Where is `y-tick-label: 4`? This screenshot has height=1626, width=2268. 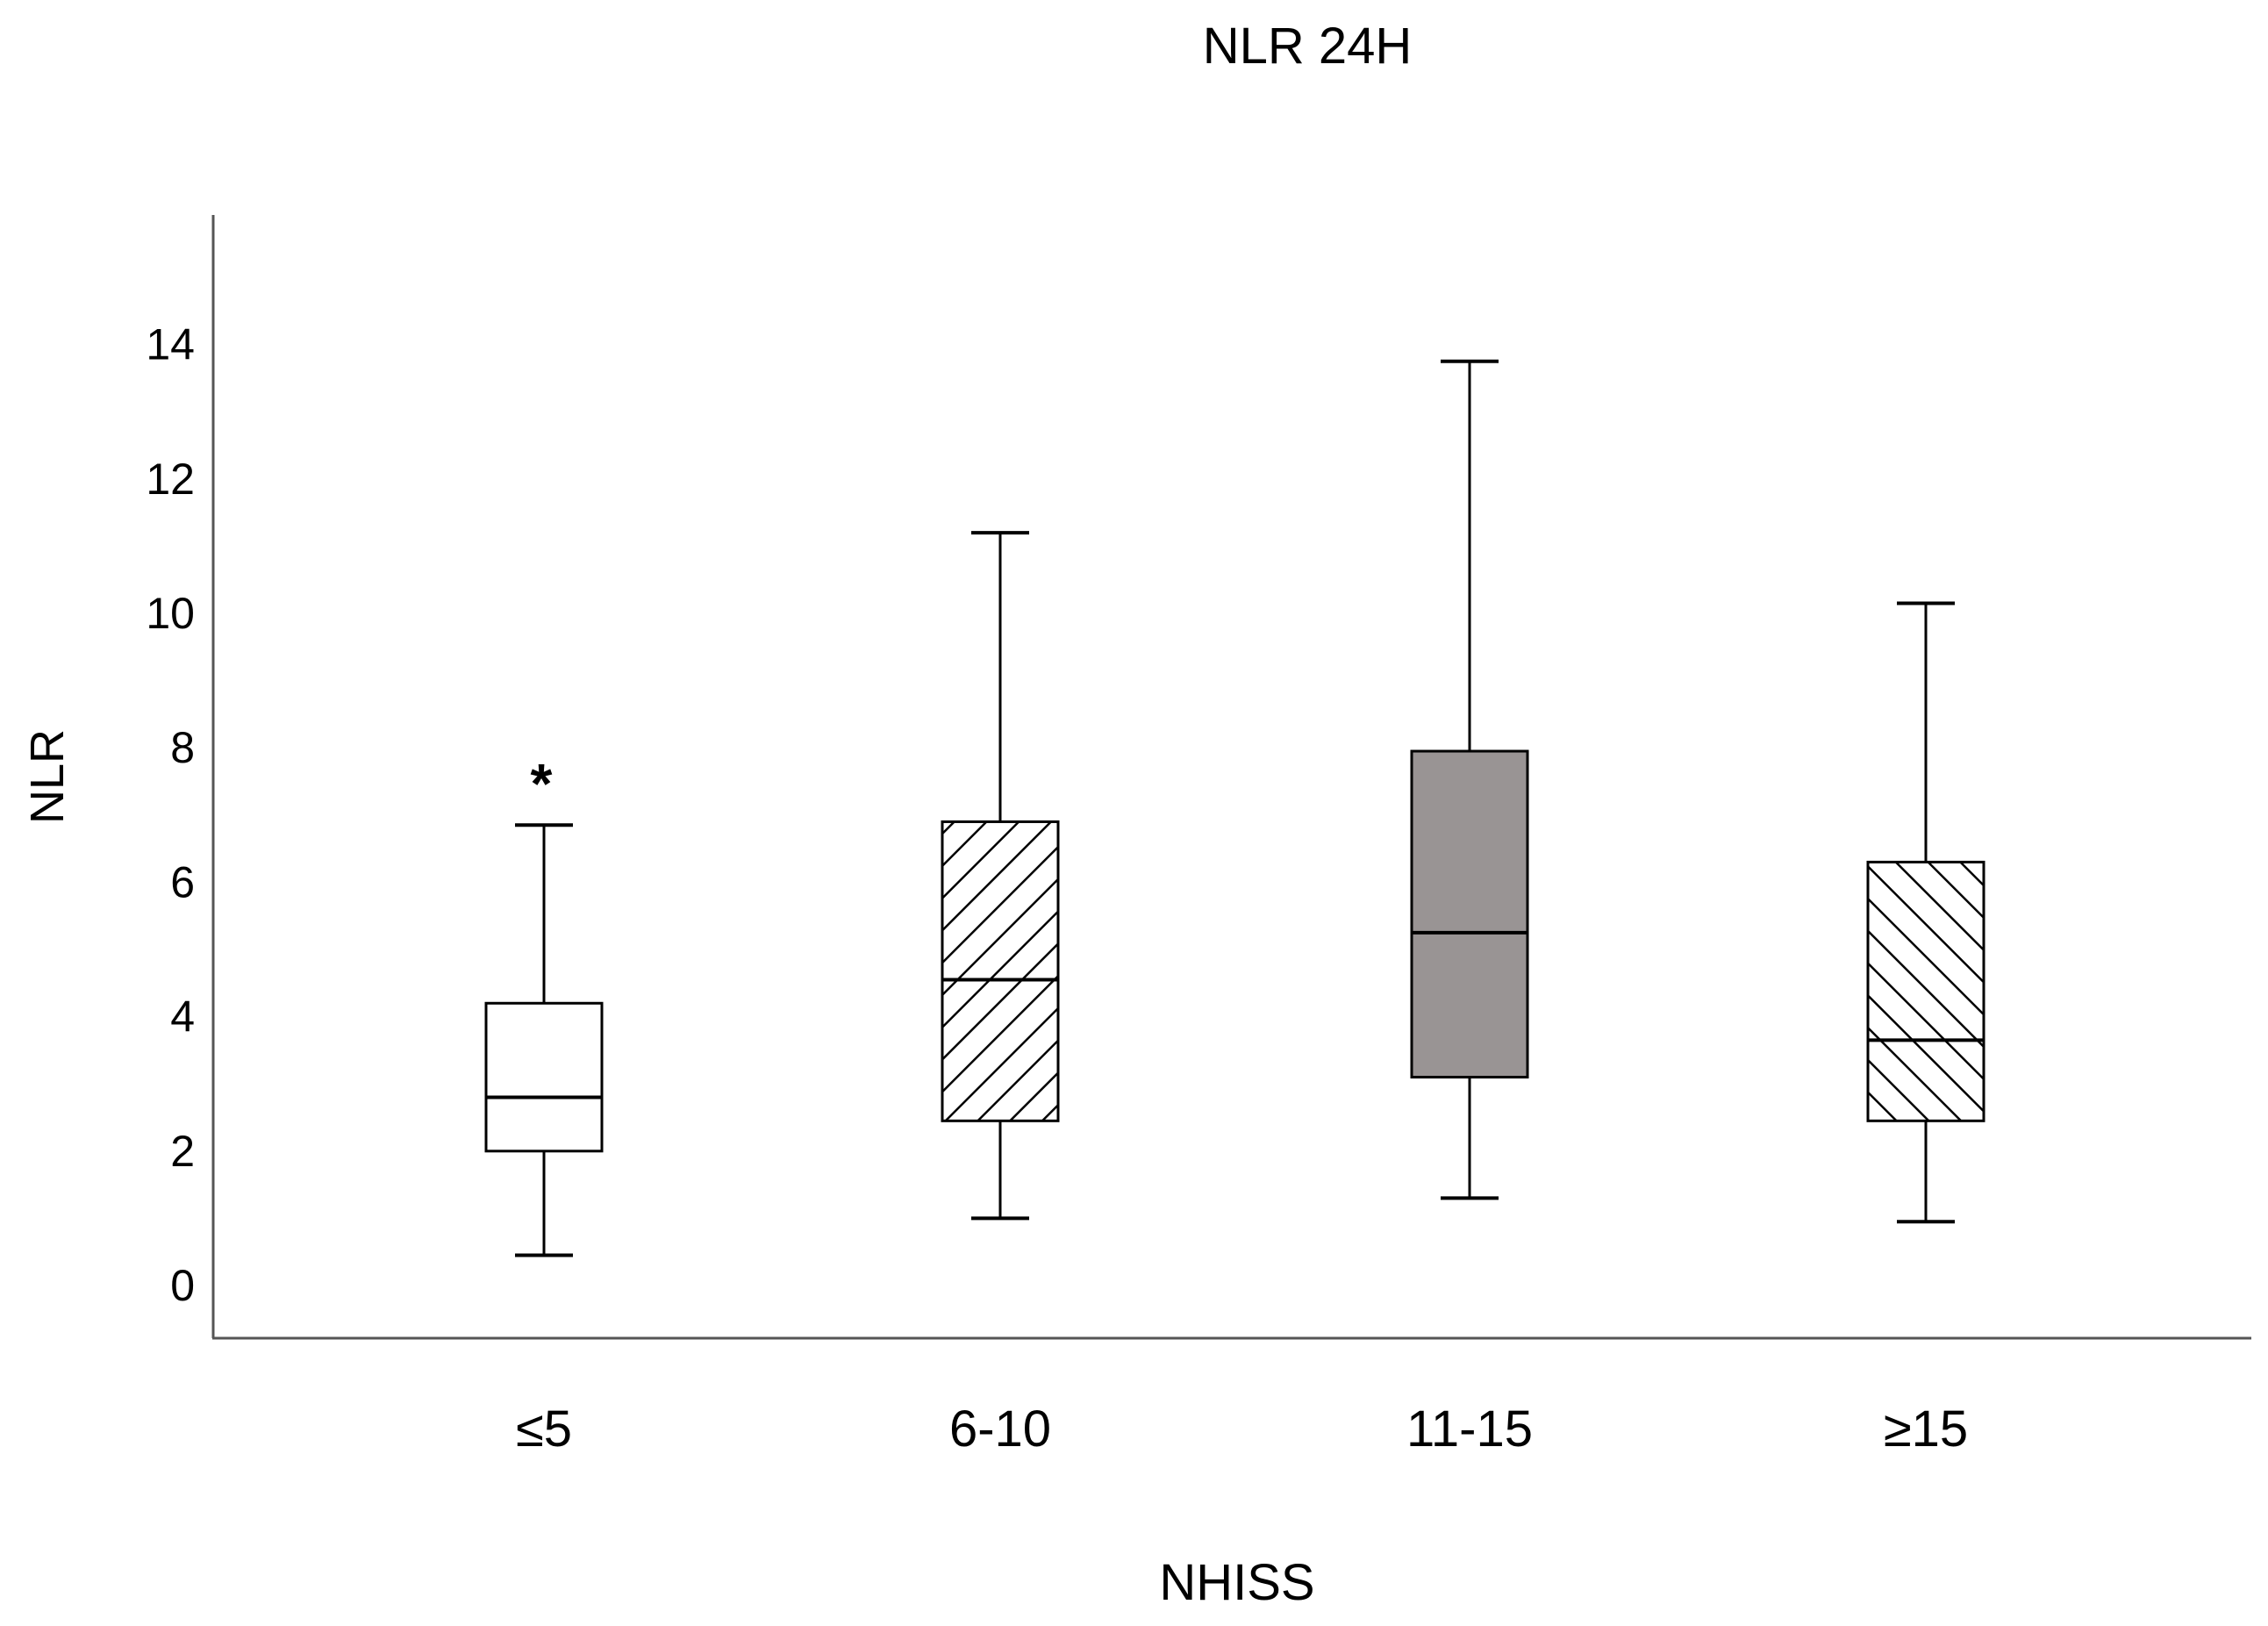 y-tick-label: 4 is located at coordinates (182, 1017).